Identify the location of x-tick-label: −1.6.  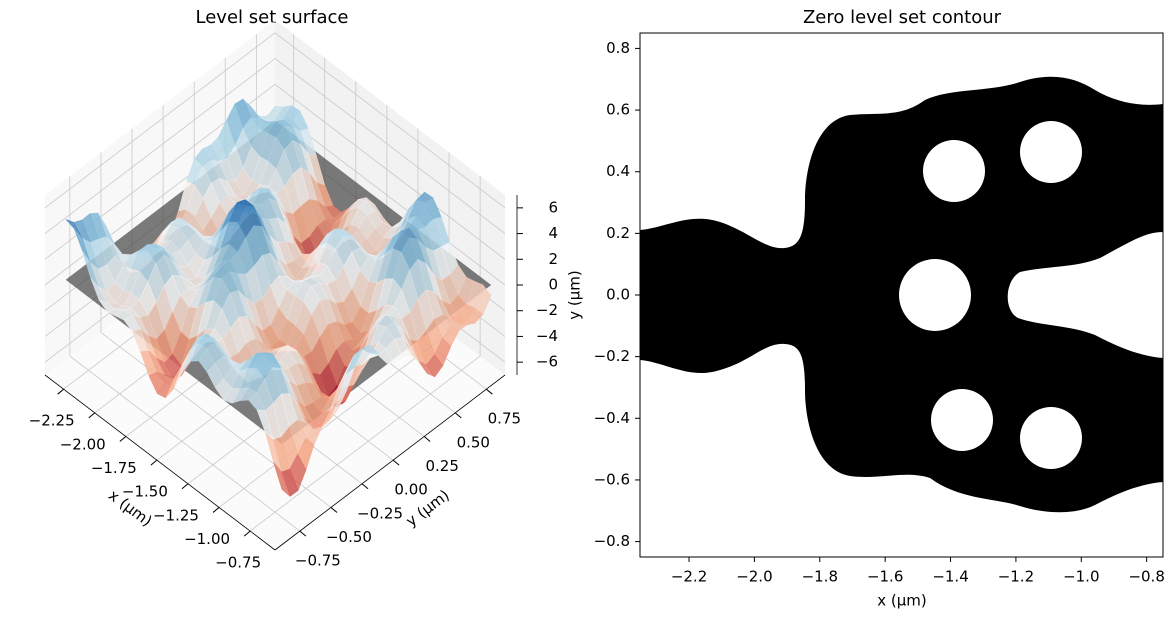
(885, 577).